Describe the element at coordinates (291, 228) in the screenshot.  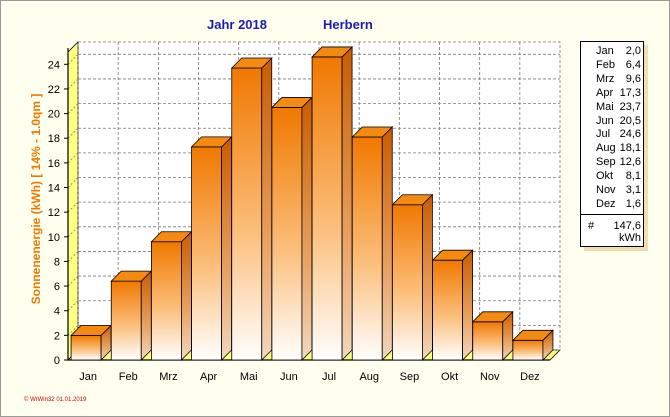
I see `bar-jun` at that location.